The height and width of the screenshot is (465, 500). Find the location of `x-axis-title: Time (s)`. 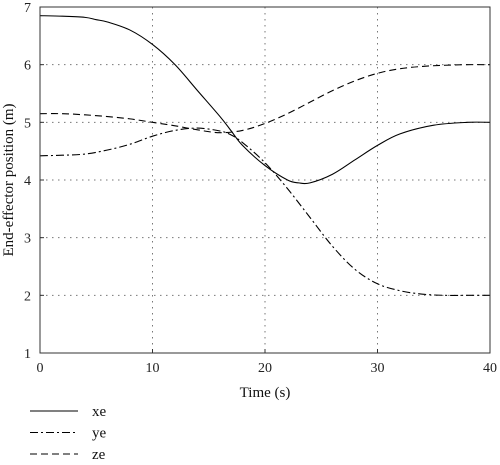

x-axis-title: Time (s) is located at coordinates (265, 393).